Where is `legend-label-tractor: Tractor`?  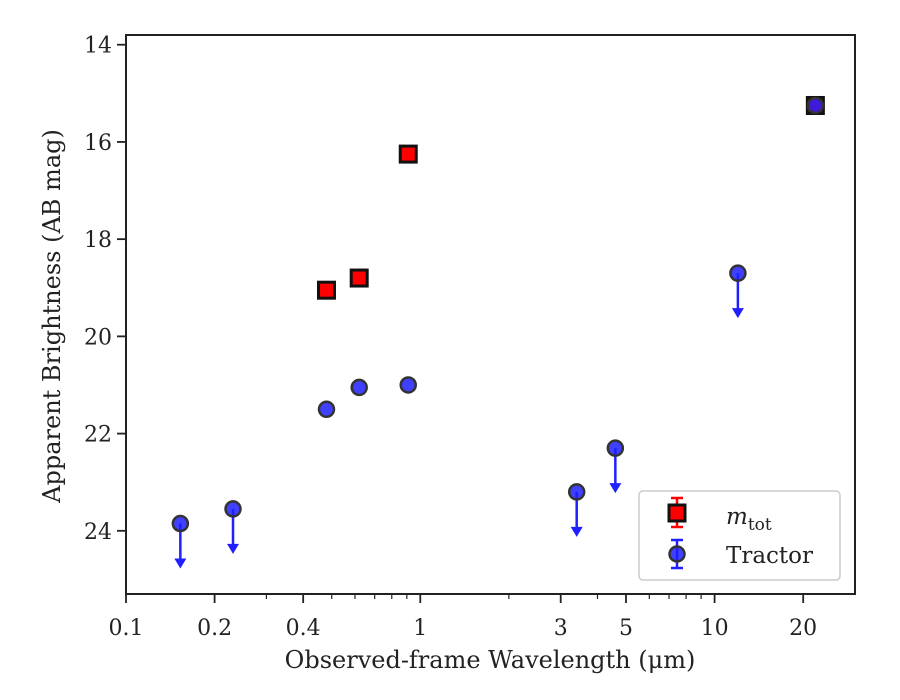 legend-label-tractor: Tractor is located at coordinates (769, 556).